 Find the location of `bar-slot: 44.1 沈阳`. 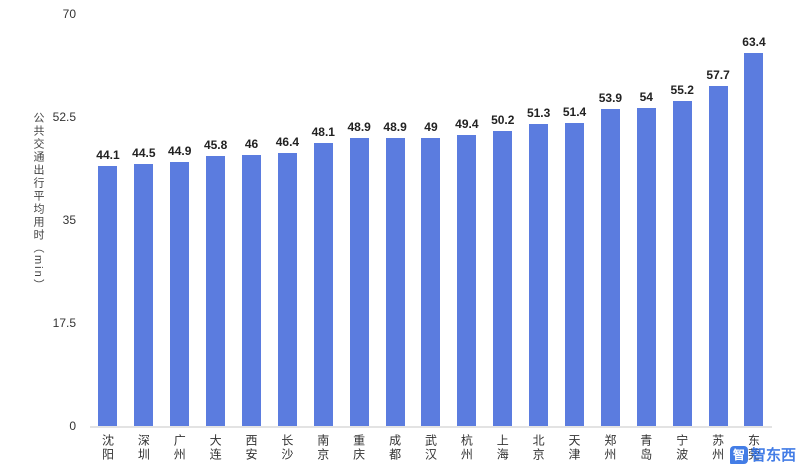

bar-slot: 44.1 沈阳 is located at coordinates (108, 238).